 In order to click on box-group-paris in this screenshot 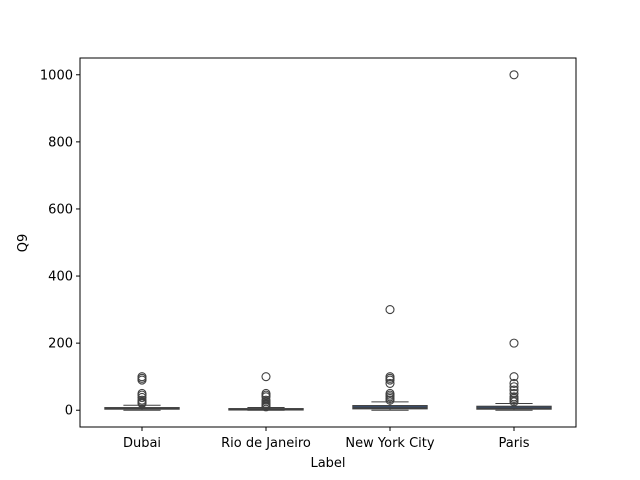, I will do `click(514, 240)`.